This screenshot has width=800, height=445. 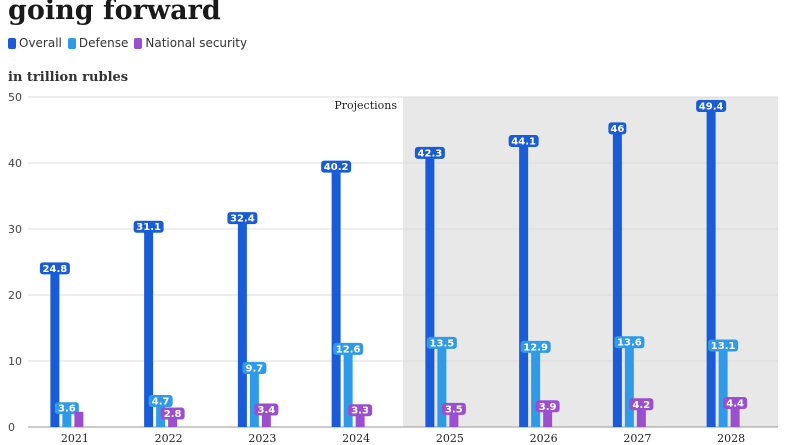 I want to click on x-tick-label: 2023, so click(x=262, y=438).